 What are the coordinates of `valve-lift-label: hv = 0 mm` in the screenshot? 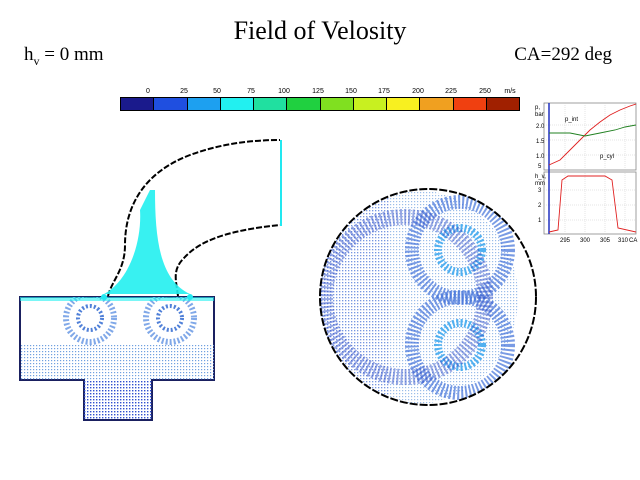 It's located at (64, 56).